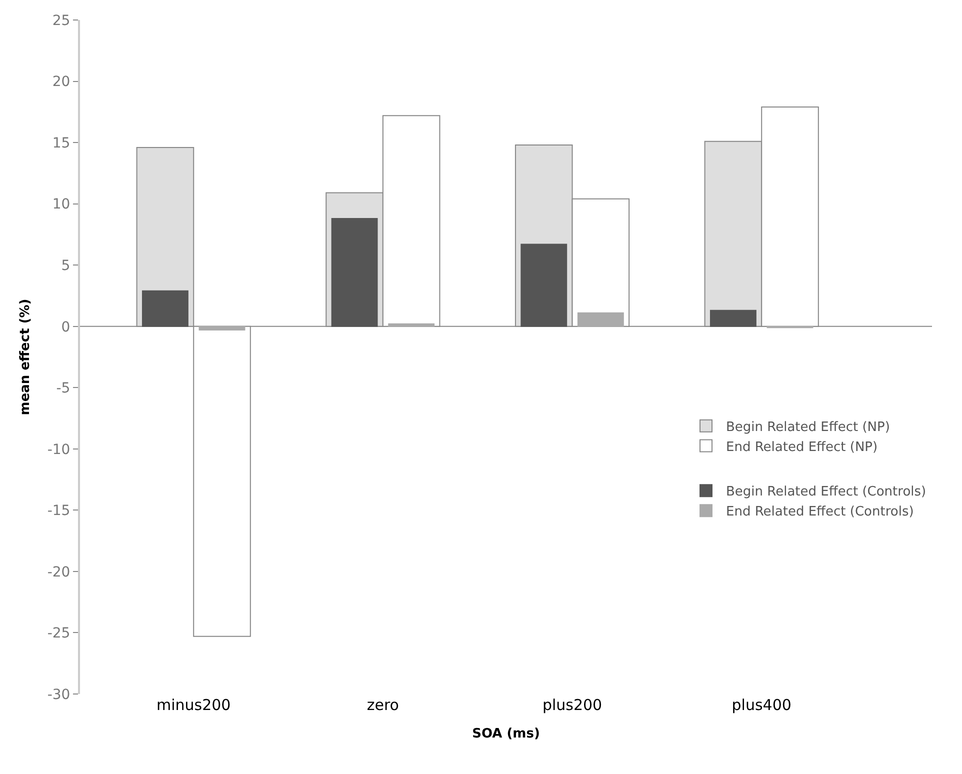  Describe the element at coordinates (820, 512) in the screenshot. I see `legend-label: End Related Effect (Controls)` at that location.